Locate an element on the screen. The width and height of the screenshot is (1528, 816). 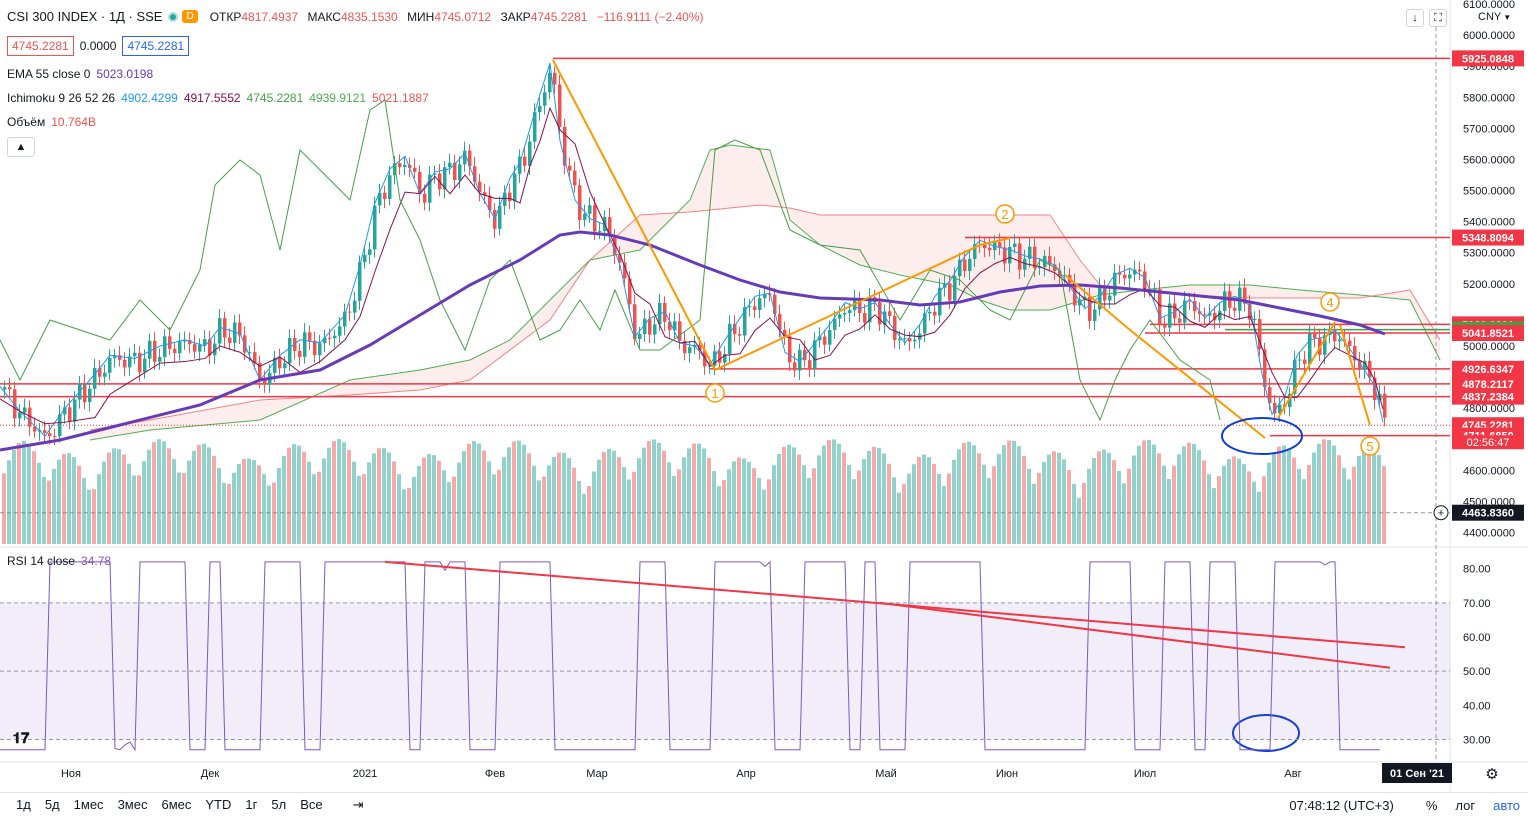
volume-legend: Объём 10.764B is located at coordinates (51, 122).